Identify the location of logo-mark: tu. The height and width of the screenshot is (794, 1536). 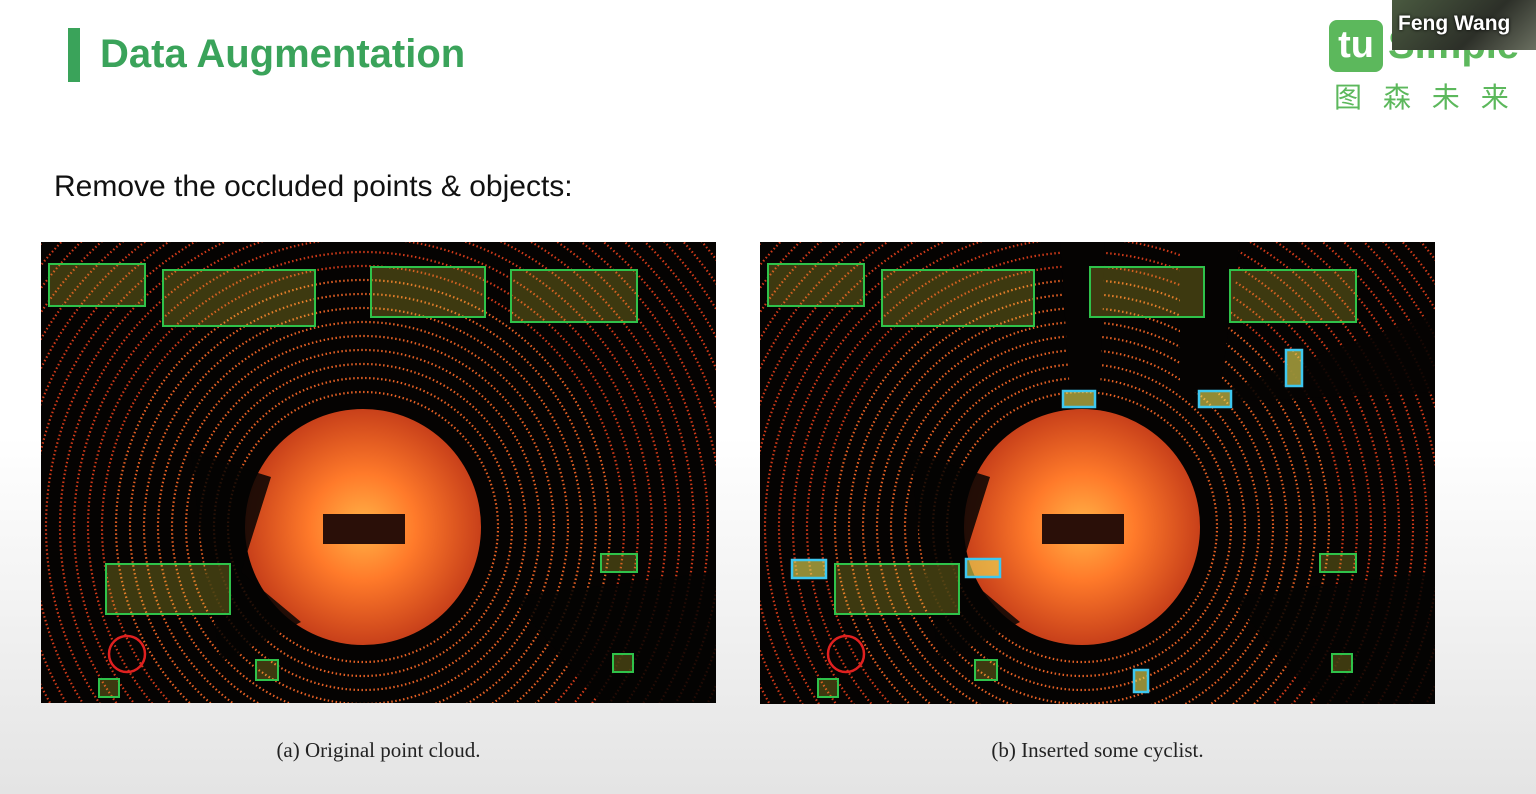
(1356, 46).